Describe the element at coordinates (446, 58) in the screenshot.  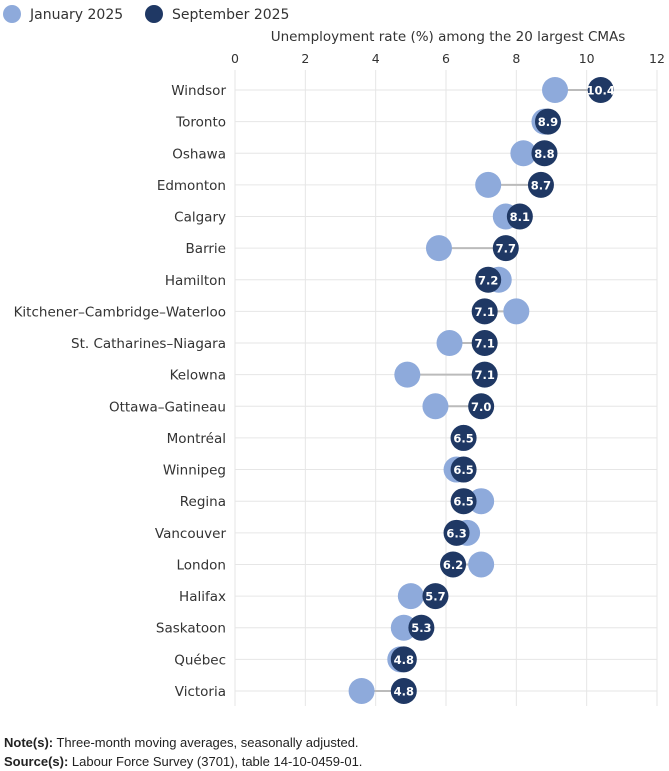
I see `x-tick-label: 6` at that location.